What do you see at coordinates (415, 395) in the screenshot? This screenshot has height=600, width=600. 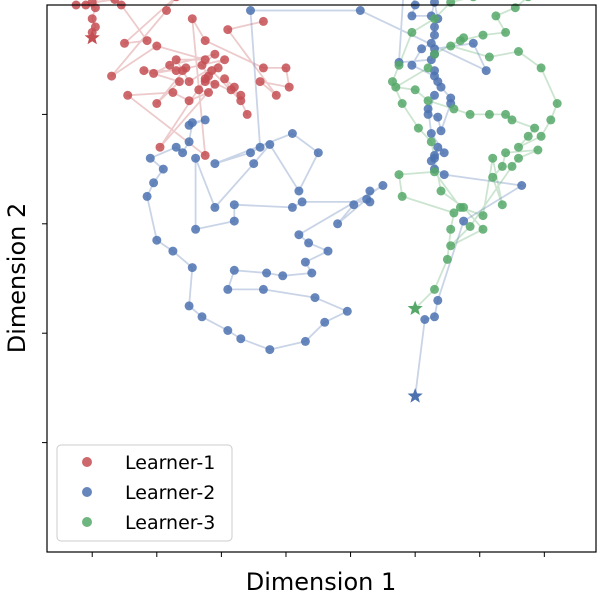 I see `learner-2-start-star-marker` at bounding box center [415, 395].